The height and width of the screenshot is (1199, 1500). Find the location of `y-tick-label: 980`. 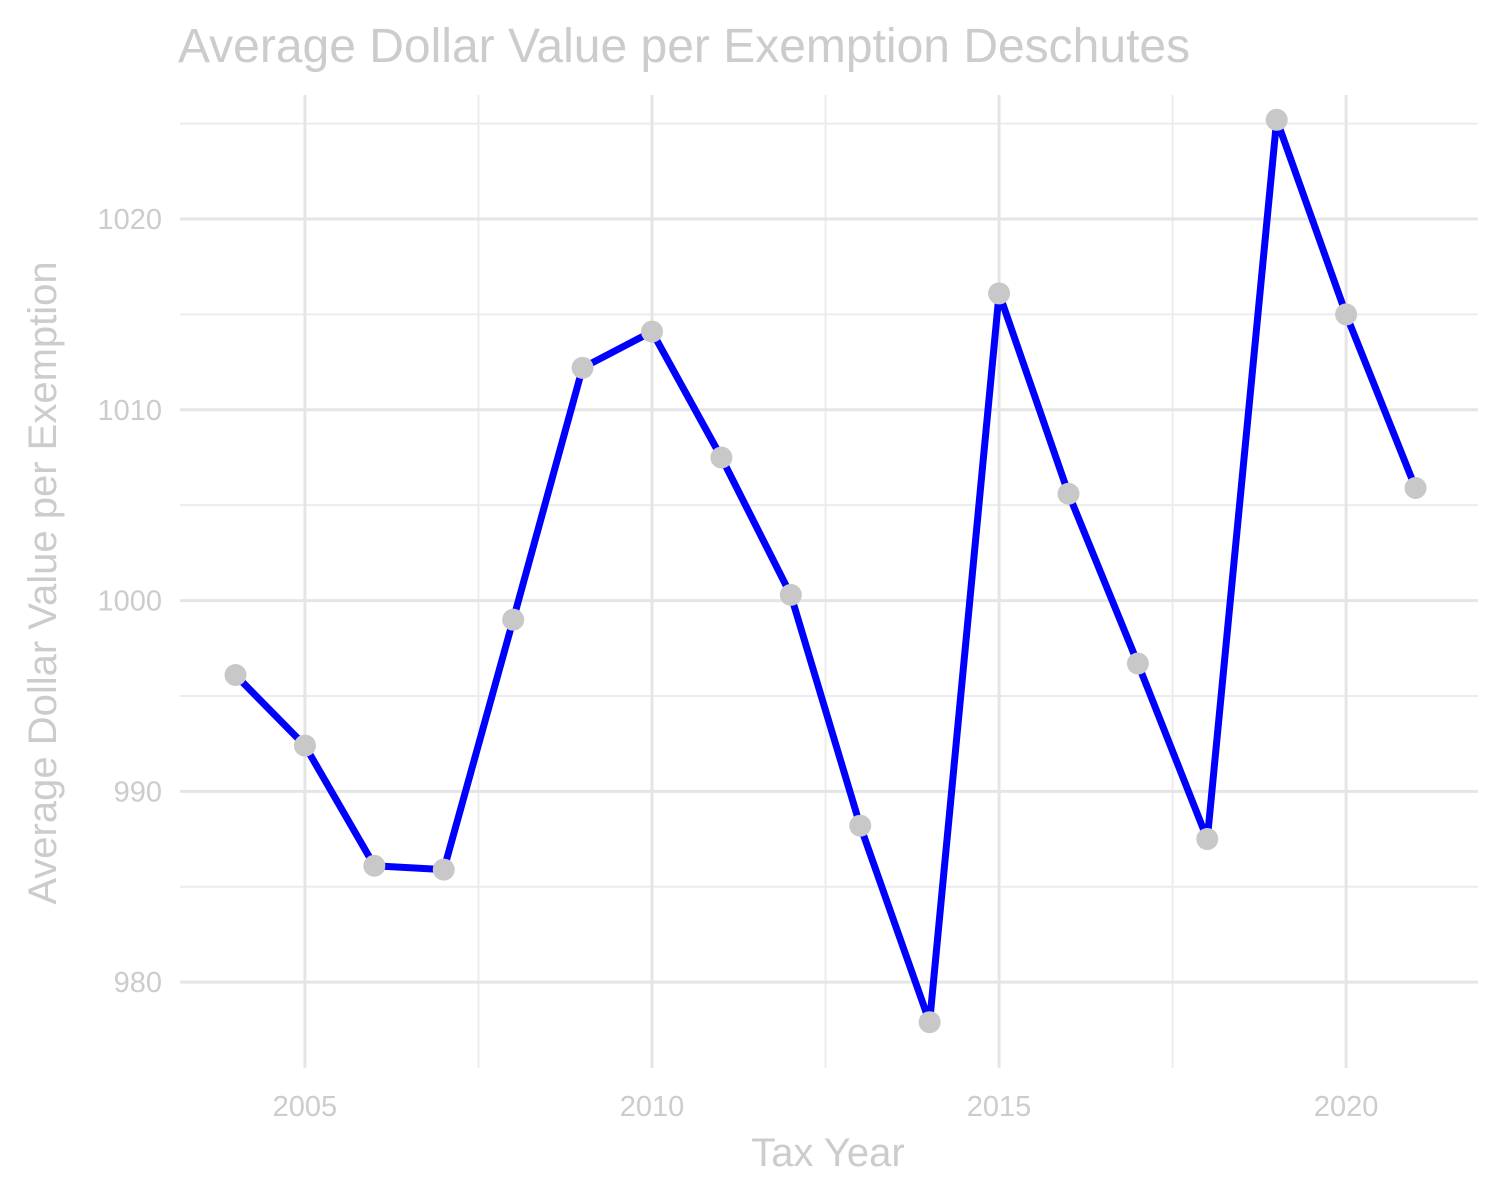

y-tick-label: 980 is located at coordinates (138, 983).